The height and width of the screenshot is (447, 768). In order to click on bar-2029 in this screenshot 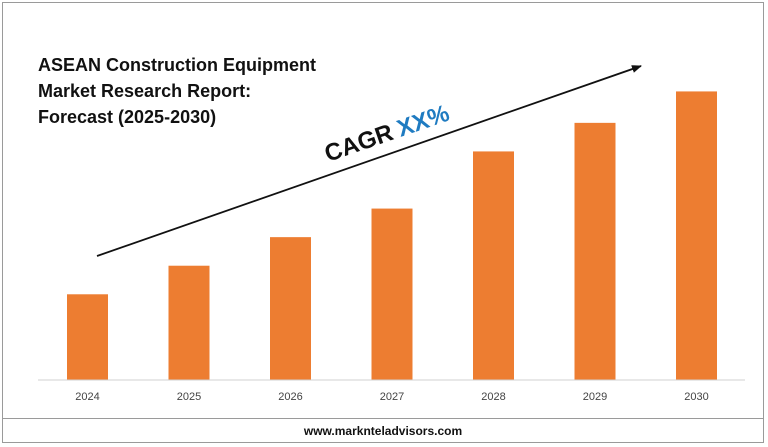, I will do `click(595, 251)`.